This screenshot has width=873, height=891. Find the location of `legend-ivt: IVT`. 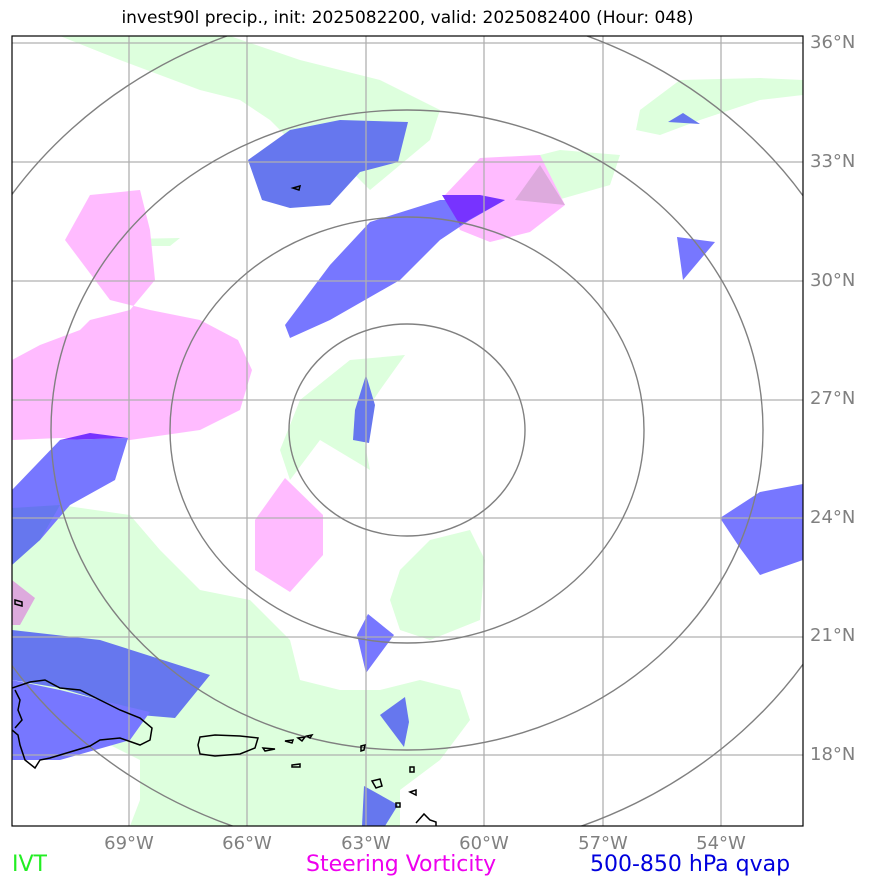

legend-ivt: IVT is located at coordinates (29, 864).